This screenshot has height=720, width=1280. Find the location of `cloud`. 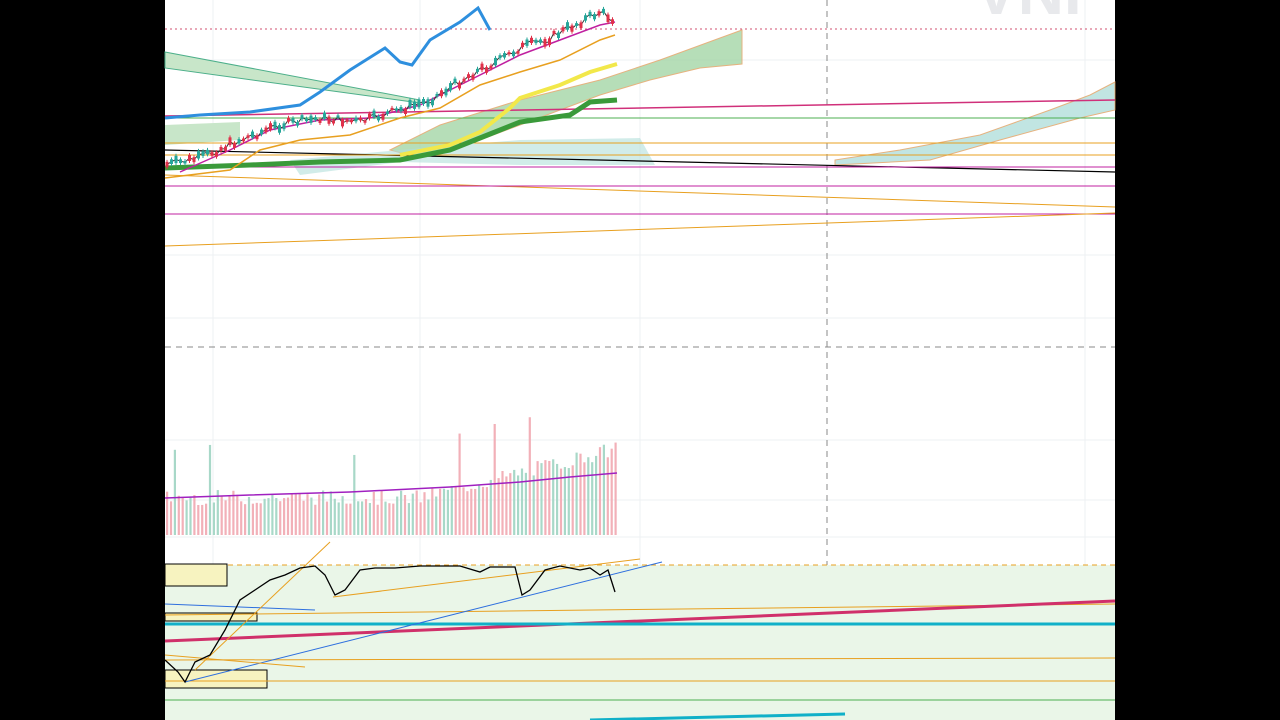

cloud is located at coordinates (202, 133).